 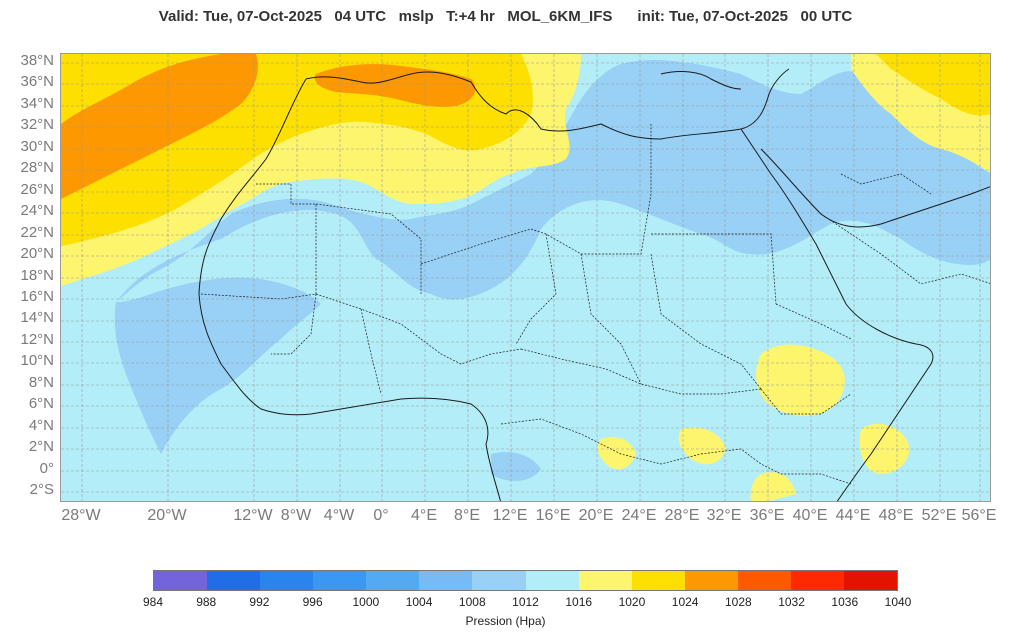 I want to click on lat-label: 30°N, so click(x=37, y=146).